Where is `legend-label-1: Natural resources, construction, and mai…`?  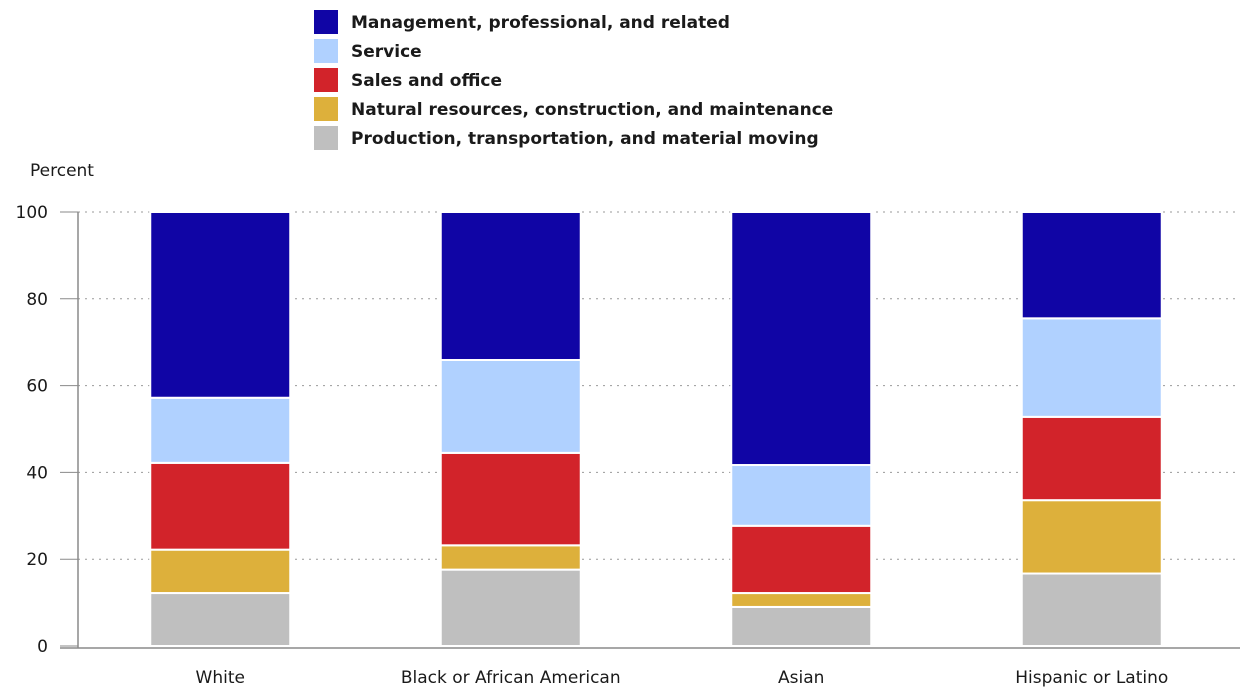
legend-label-1: Natural resources, construction, and mai… is located at coordinates (592, 110).